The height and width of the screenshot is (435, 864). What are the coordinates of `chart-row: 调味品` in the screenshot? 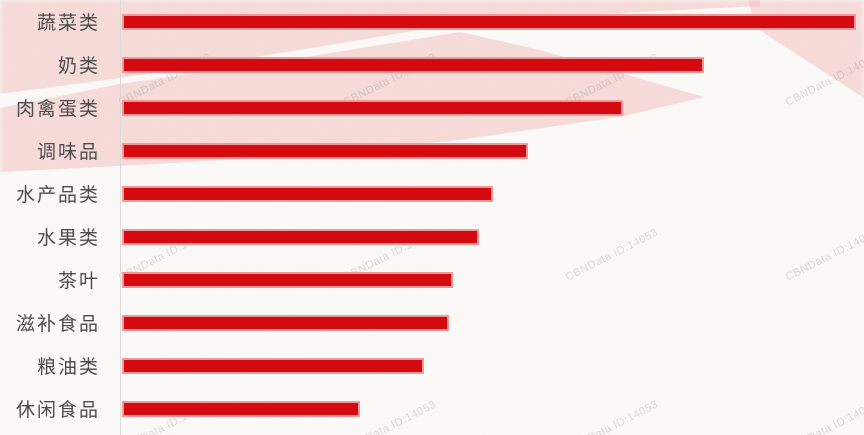 It's located at (432, 150).